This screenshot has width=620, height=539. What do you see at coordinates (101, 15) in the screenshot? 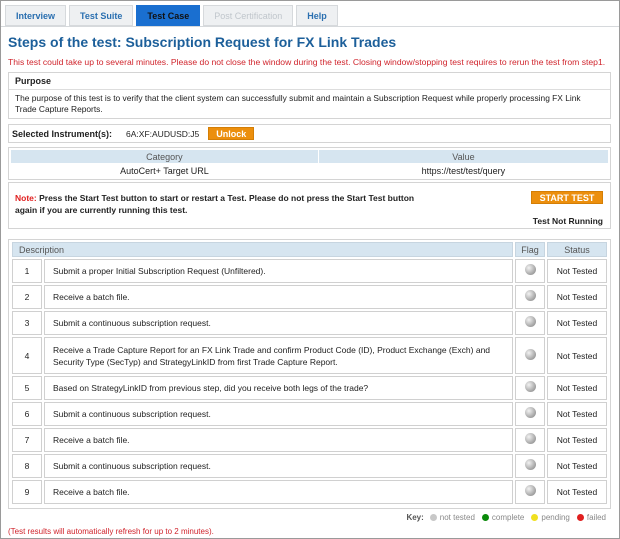
I see `tab-test-suite: Test Suite` at bounding box center [101, 15].